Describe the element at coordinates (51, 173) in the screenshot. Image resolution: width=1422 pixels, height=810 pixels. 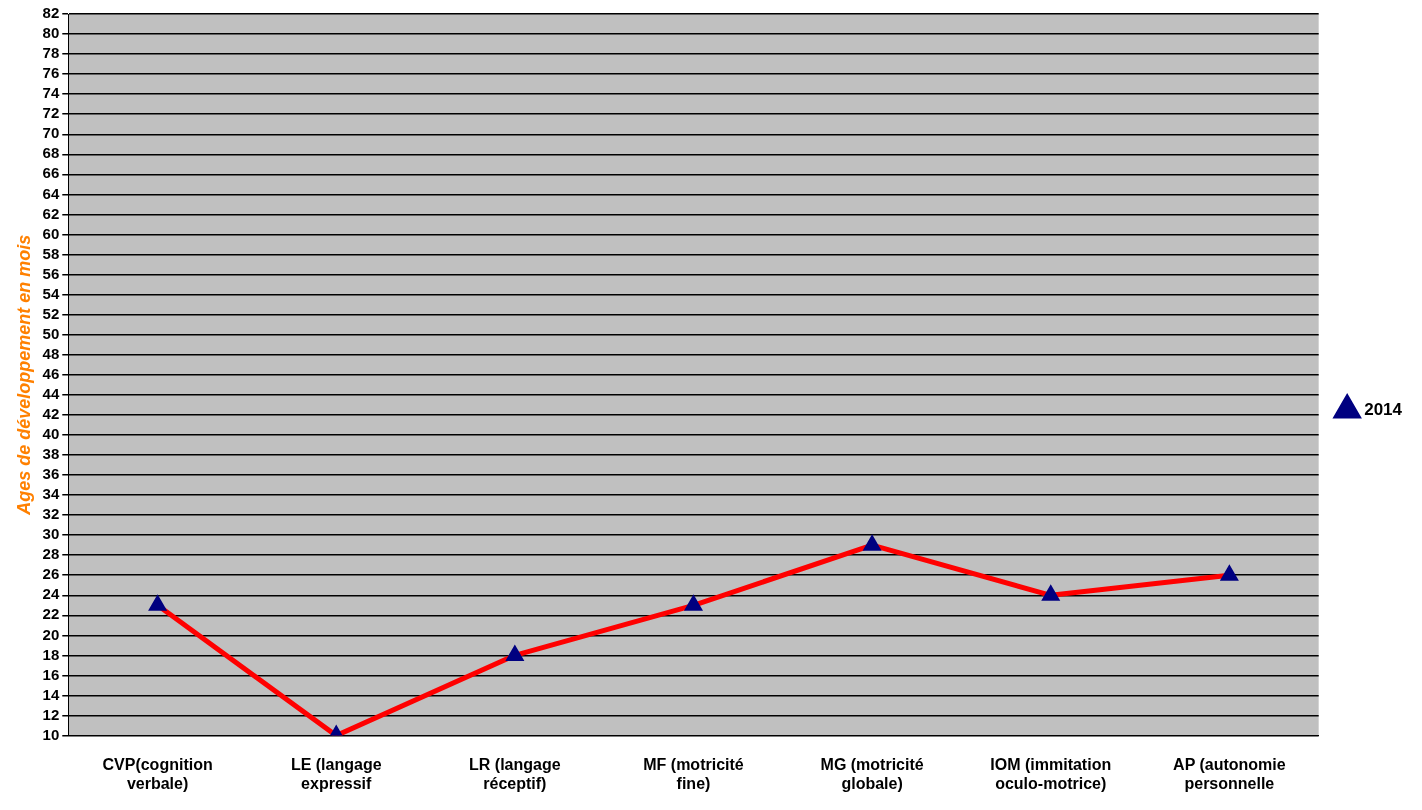
I see `y-tick-label: 66` at that location.